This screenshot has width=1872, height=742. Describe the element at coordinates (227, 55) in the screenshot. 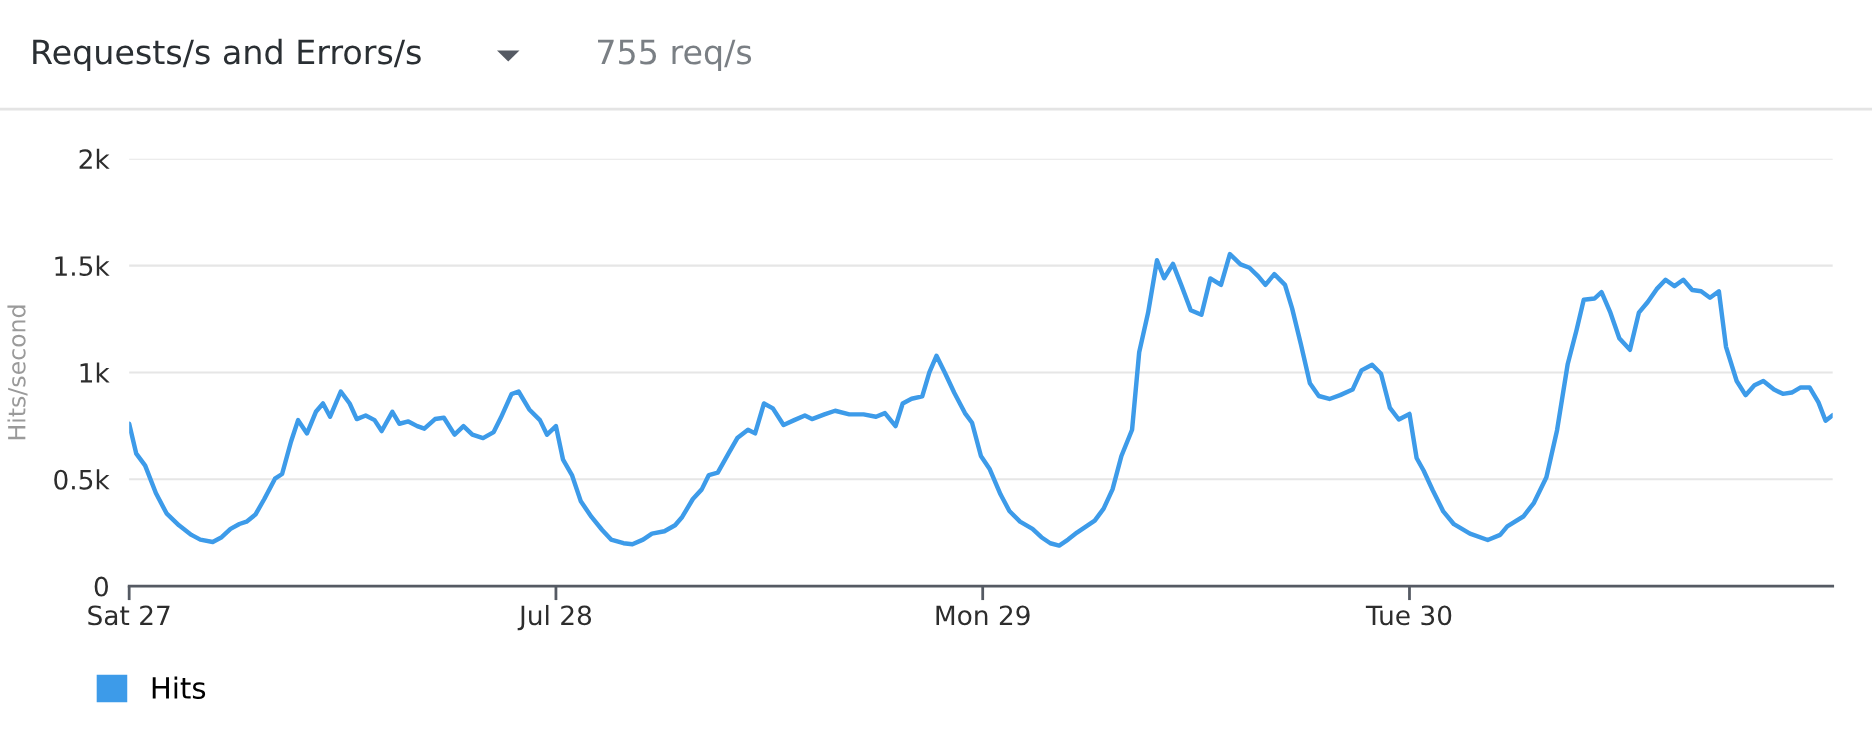

I see `chart-title: Requests/s and Errors/s` at that location.